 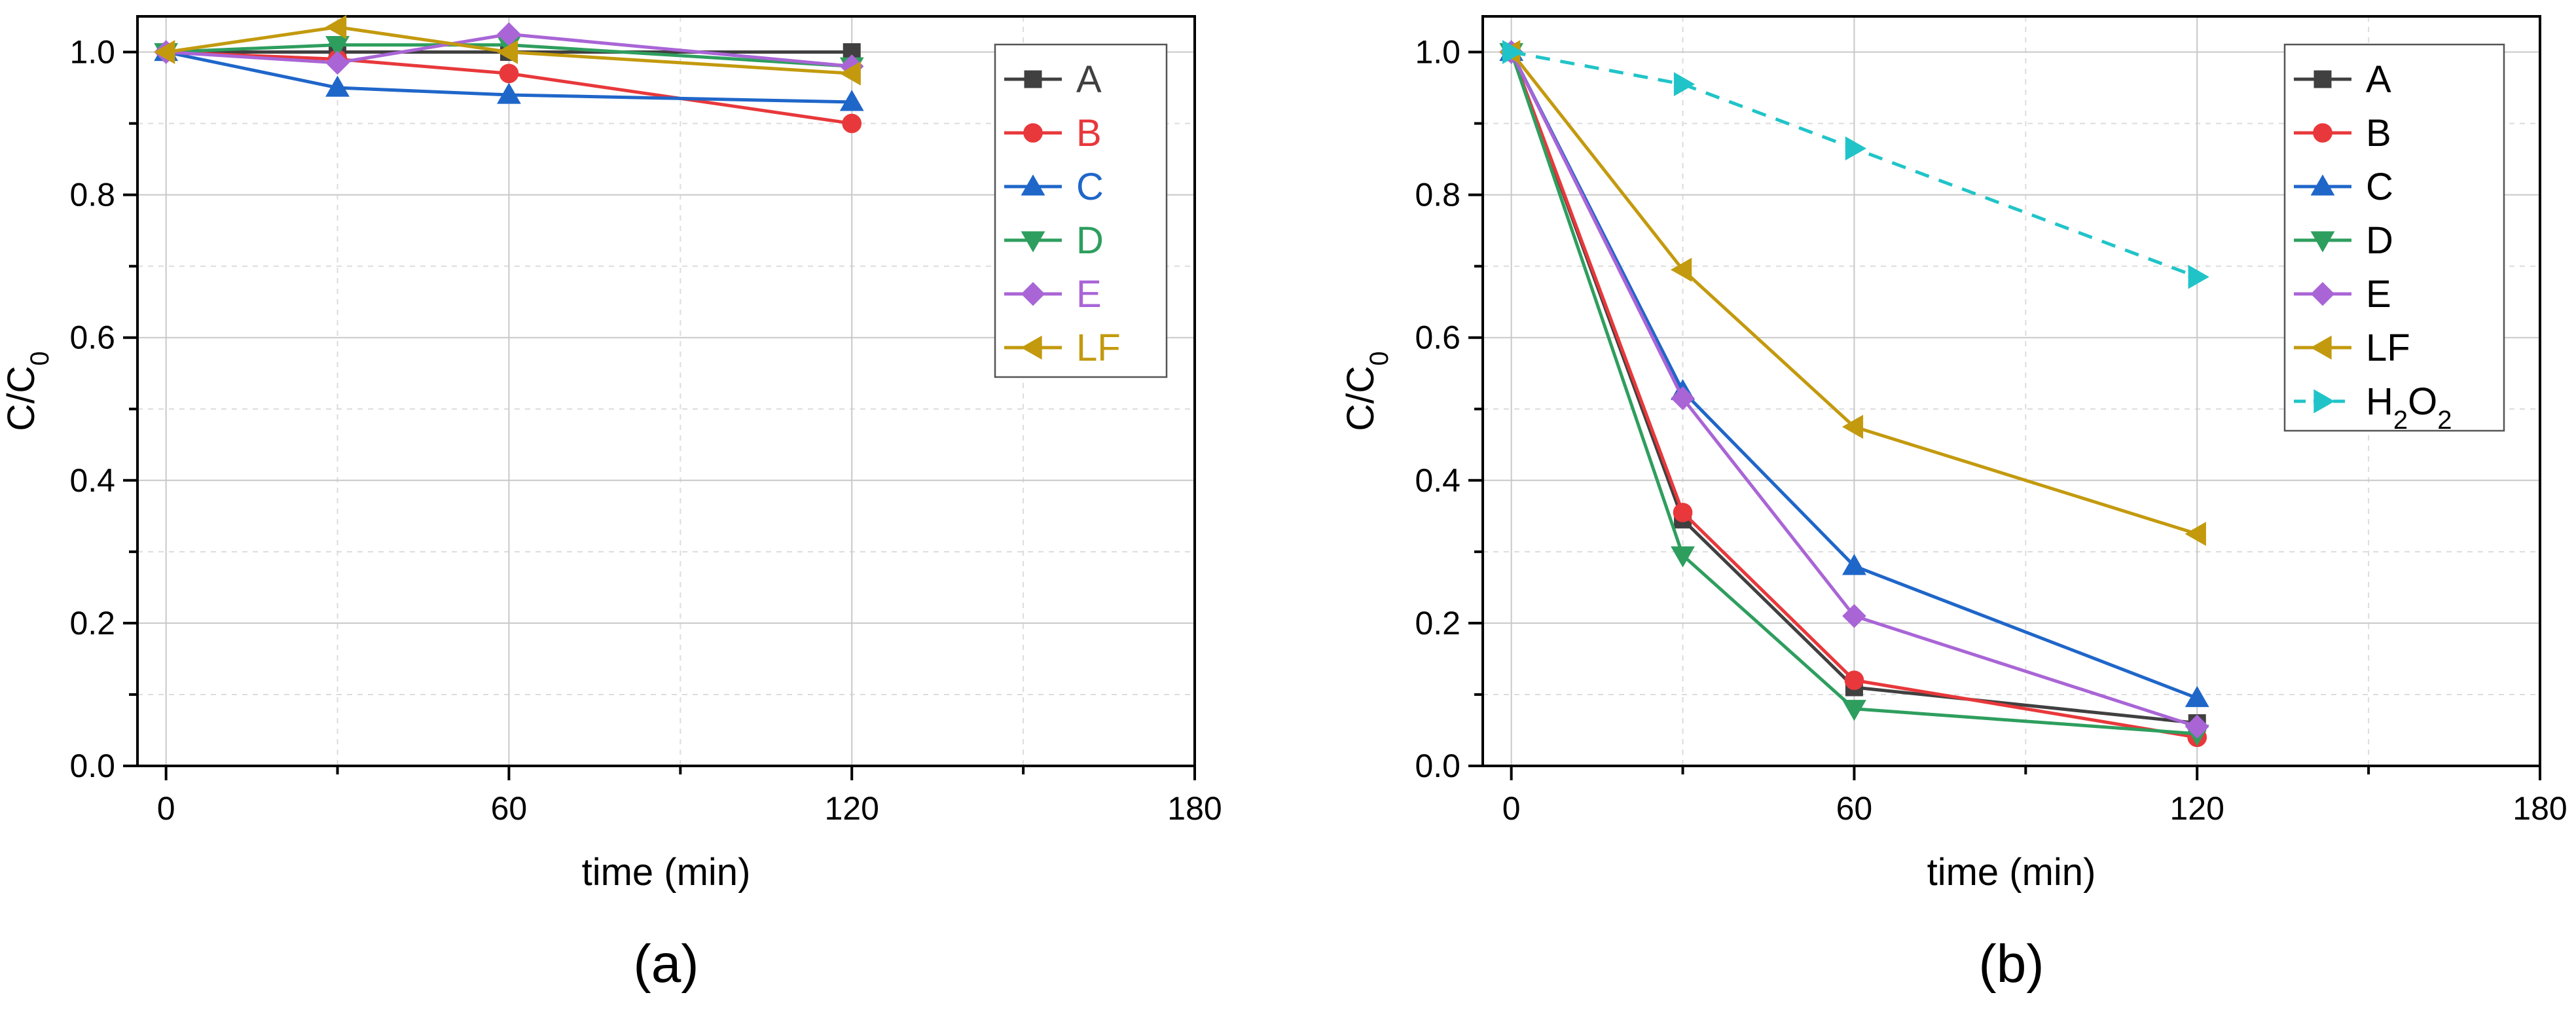 What do you see at coordinates (2409, 407) in the screenshot?
I see `legend-label: H2O2` at bounding box center [2409, 407].